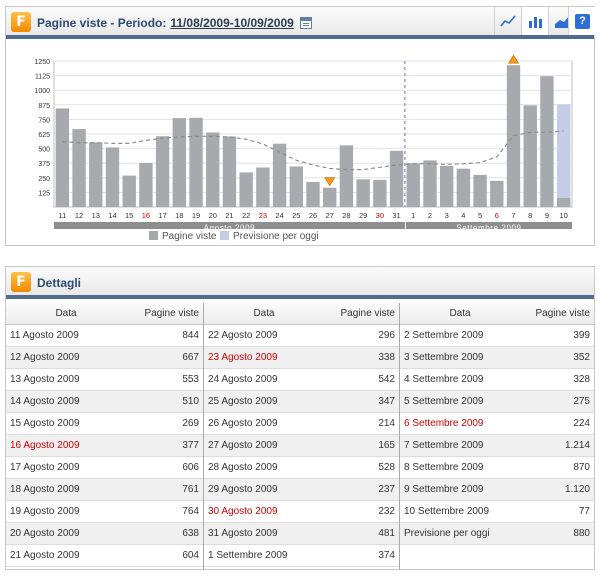 The image size is (600, 576). Describe the element at coordinates (361, 357) in the screenshot. I see `row-page-views: 338` at that location.